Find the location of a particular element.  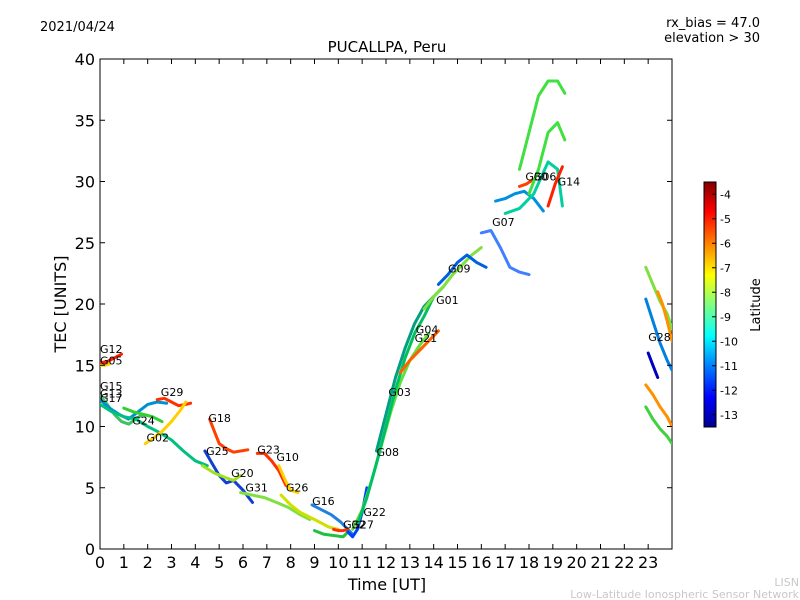

tec-series-g12 is located at coordinates (111, 358).